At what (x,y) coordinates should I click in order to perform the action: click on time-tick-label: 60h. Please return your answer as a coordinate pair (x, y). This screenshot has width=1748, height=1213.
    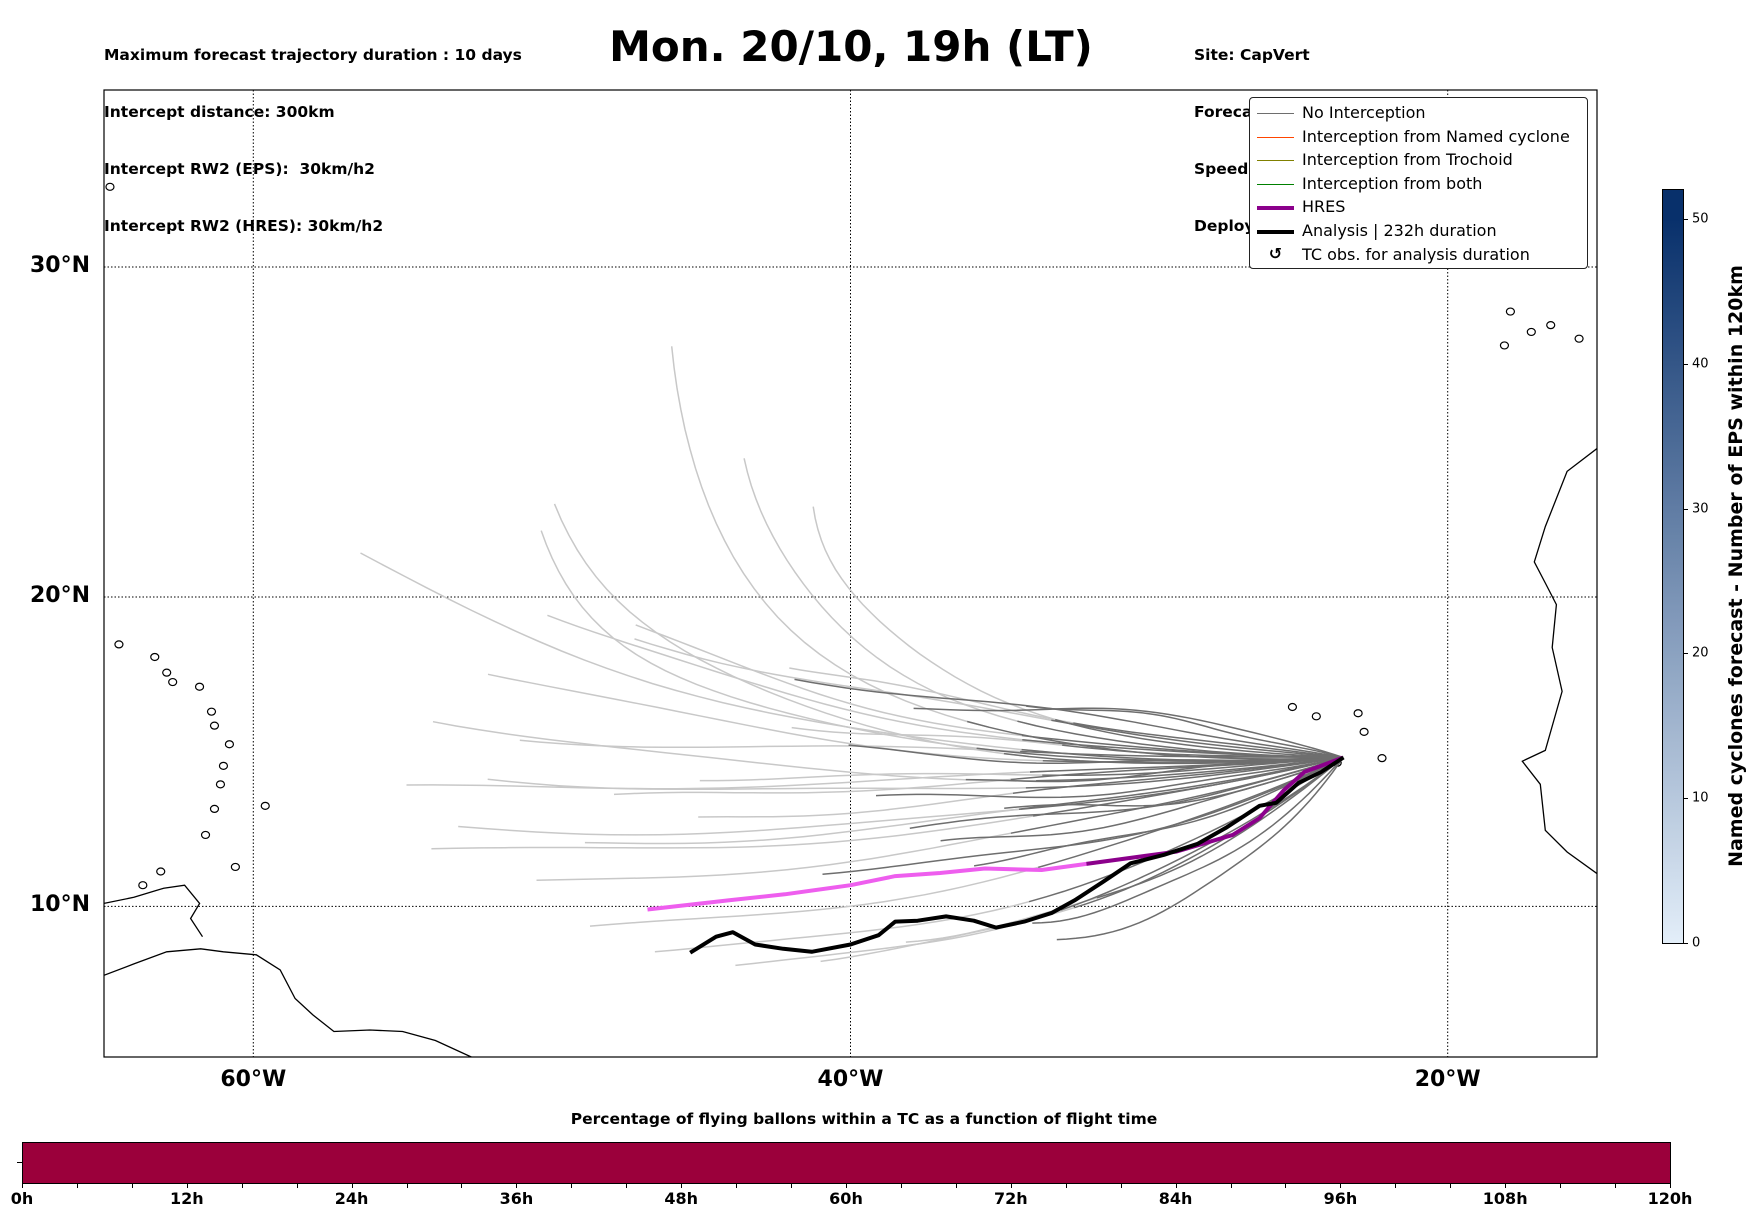
    Looking at the image, I should click on (846, 1198).